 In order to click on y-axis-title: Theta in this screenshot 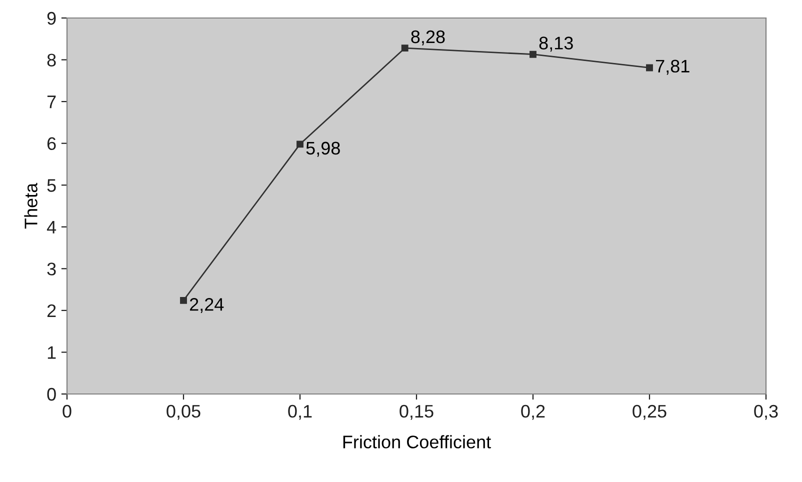, I will do `click(31, 205)`.